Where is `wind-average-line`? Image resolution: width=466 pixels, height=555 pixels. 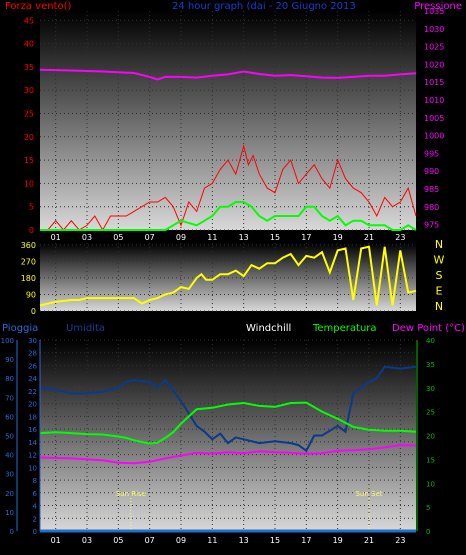 wind-average-line is located at coordinates (228, 216).